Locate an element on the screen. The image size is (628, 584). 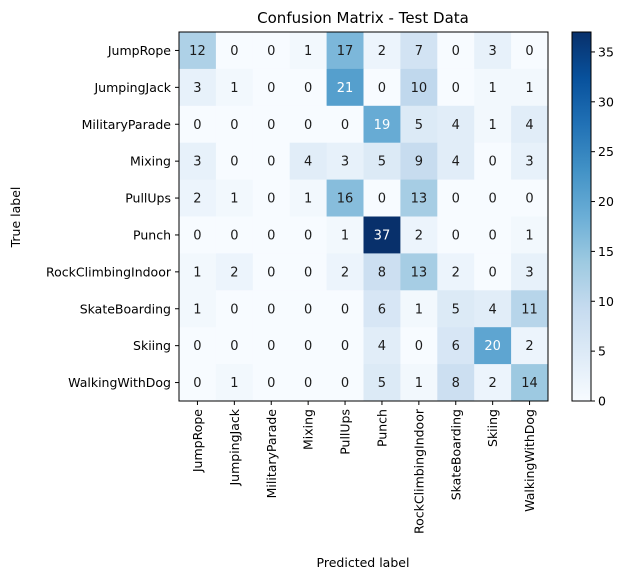
cell-value-label: 6 is located at coordinates (382, 309).